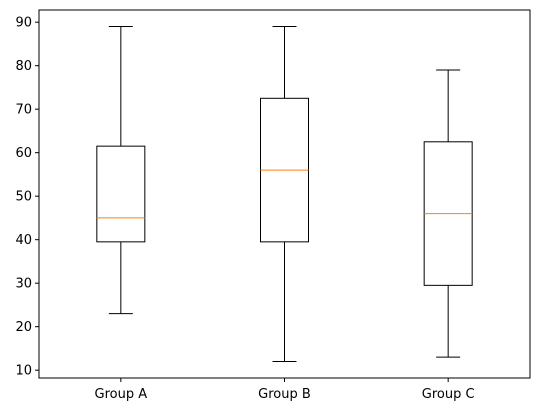 Image resolution: width=543 pixels, height=413 pixels. Describe the element at coordinates (121, 394) in the screenshot. I see `x-tick-label: Group A` at that location.